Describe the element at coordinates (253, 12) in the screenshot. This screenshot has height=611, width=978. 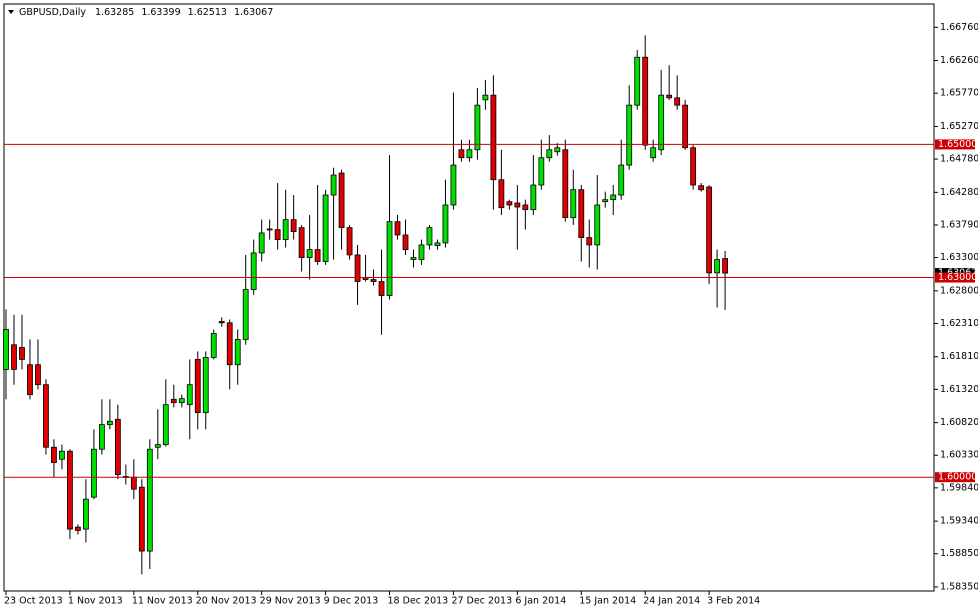
I see `header-close: 1.63067` at that location.